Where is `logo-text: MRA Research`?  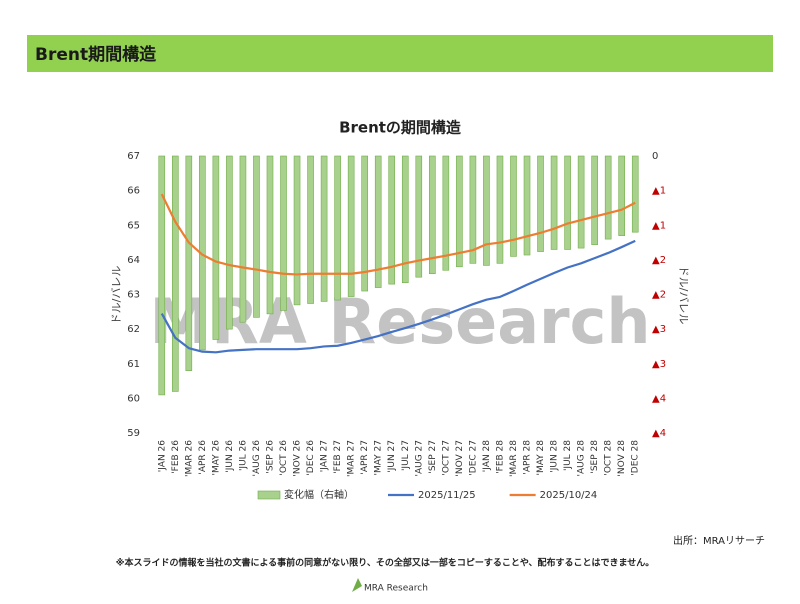 logo-text: MRA Research is located at coordinates (396, 589).